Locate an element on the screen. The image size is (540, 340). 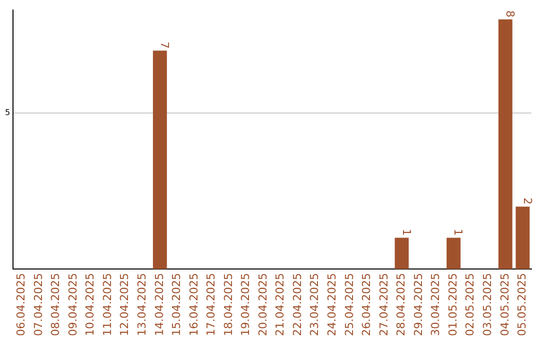
x-tick-label: 29.04.2025 is located at coordinates (418, 304).